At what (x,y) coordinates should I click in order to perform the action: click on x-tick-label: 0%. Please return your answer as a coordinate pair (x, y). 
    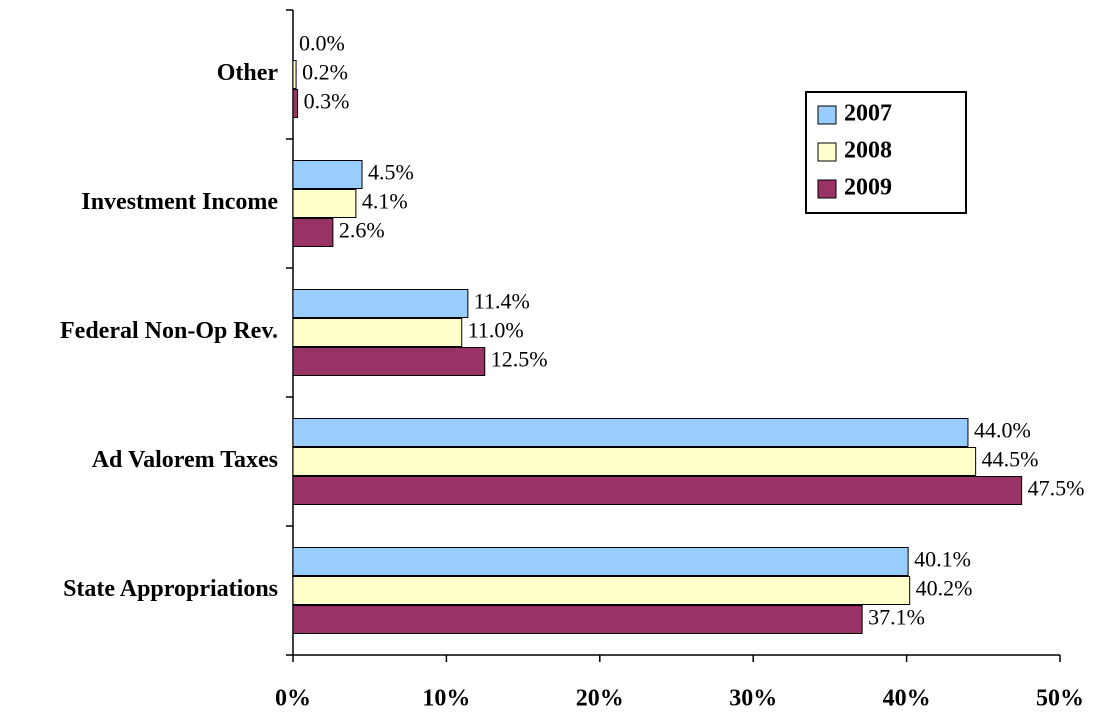
    Looking at the image, I should click on (293, 699).